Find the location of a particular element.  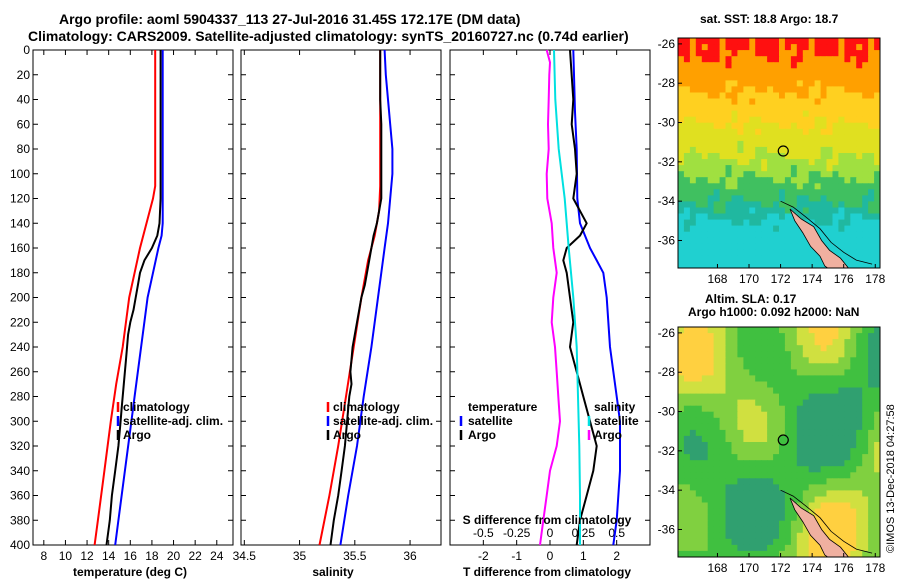

s-difference-xlabel: S difference from climatology is located at coordinates (547, 520).